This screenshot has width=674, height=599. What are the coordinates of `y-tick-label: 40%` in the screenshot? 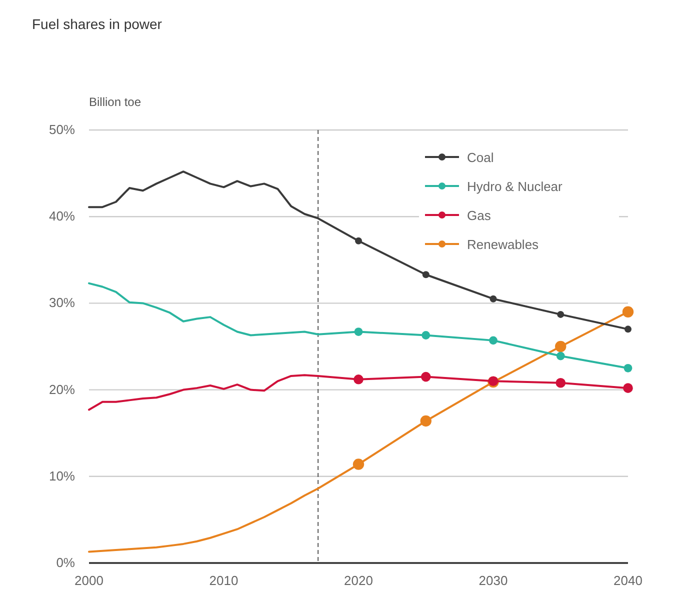 It's located at (62, 216).